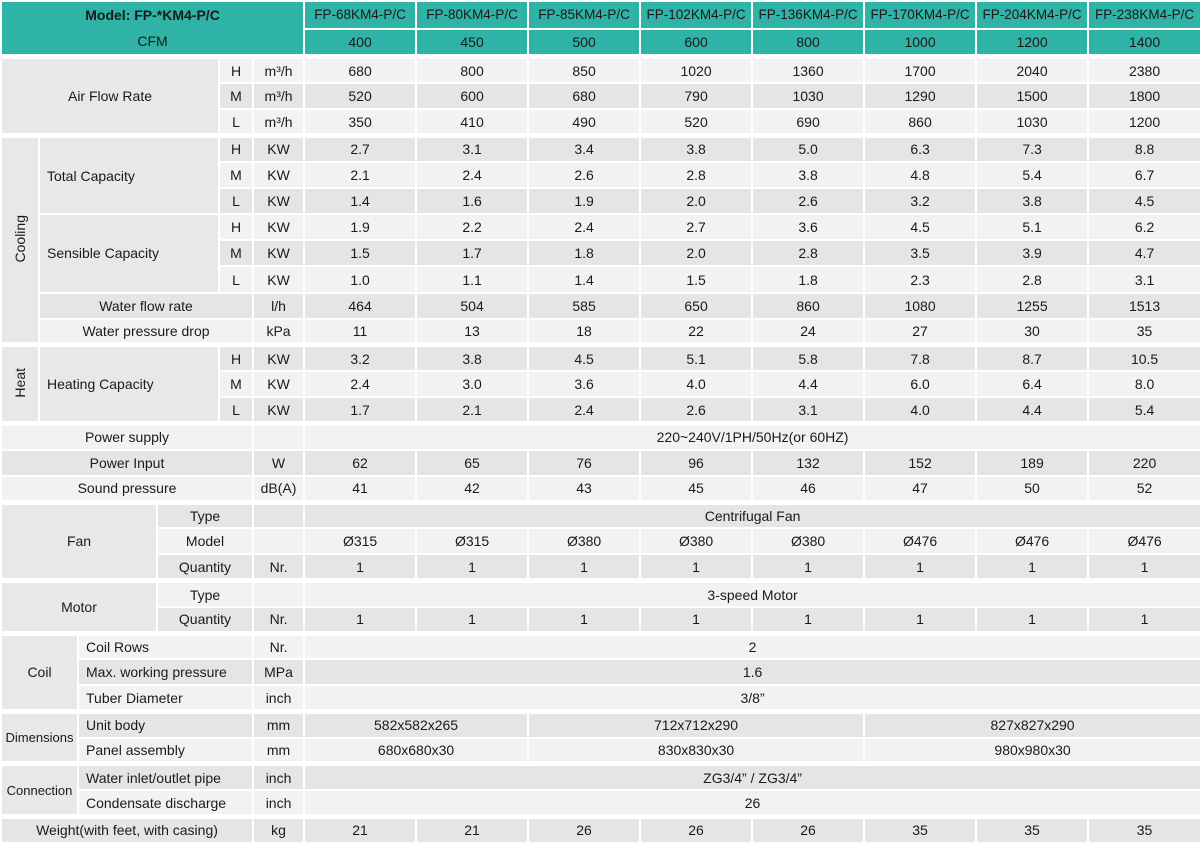  I want to click on value-cell: 10.5, so click(1143, 357).